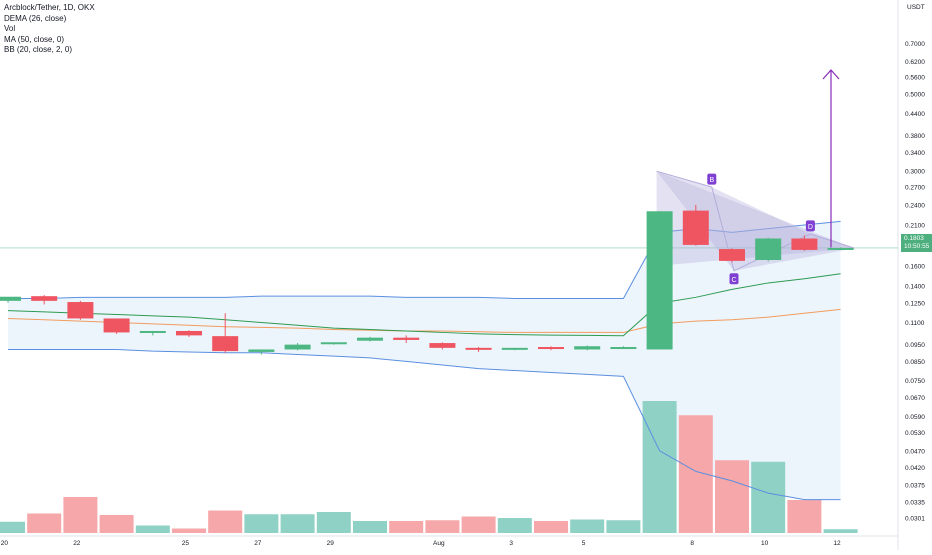 The width and height of the screenshot is (932, 555). What do you see at coordinates (424, 320) in the screenshot?
I see `dema-line` at bounding box center [424, 320].